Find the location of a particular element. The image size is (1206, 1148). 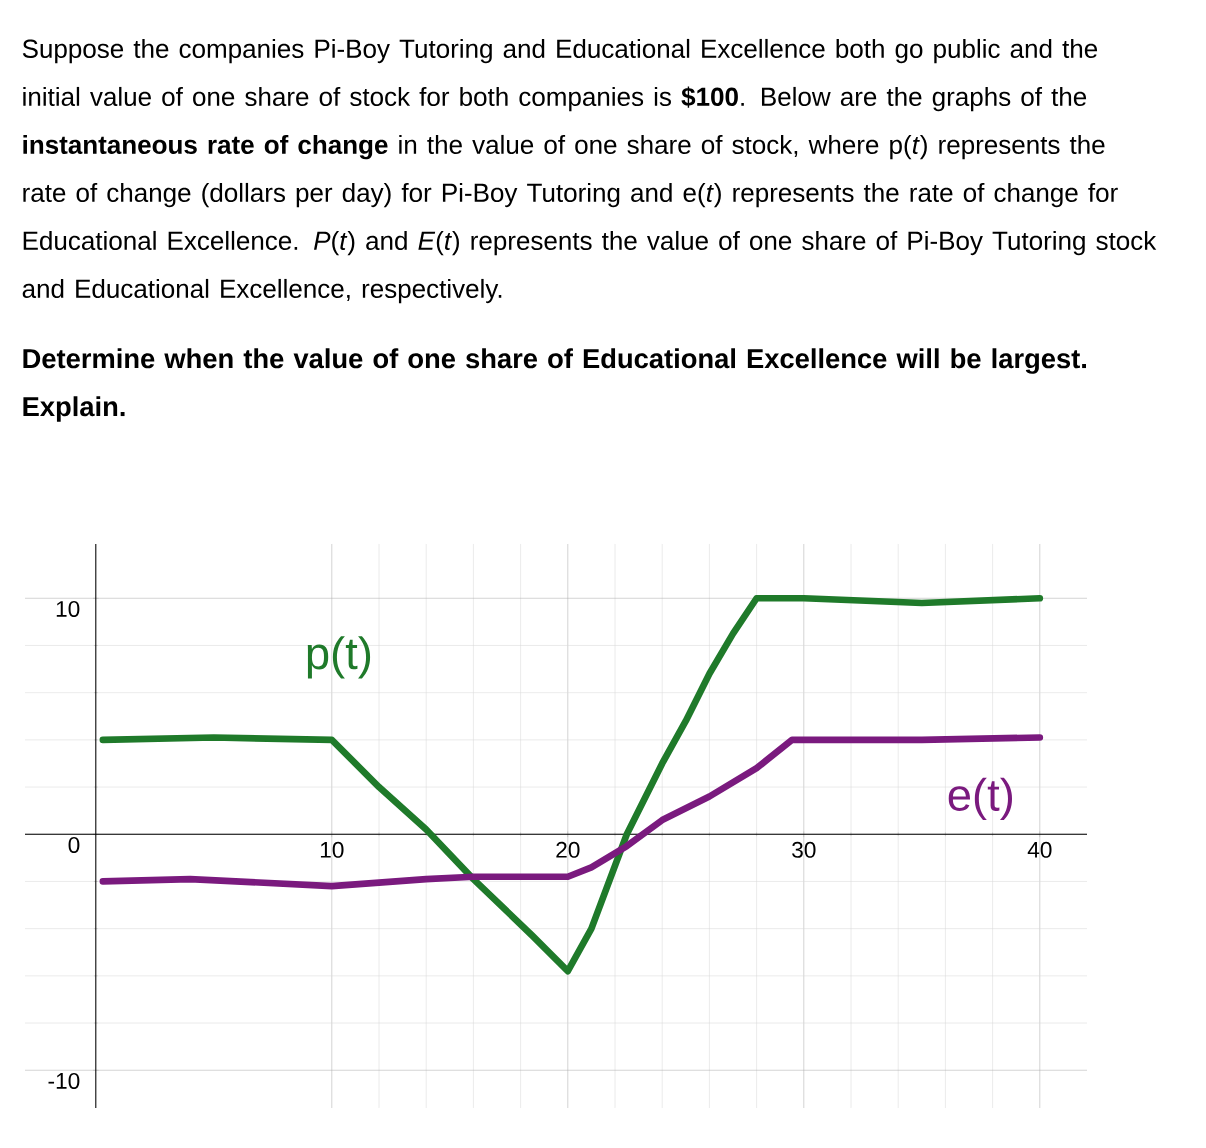

x-tick-label: 30 is located at coordinates (804, 849).